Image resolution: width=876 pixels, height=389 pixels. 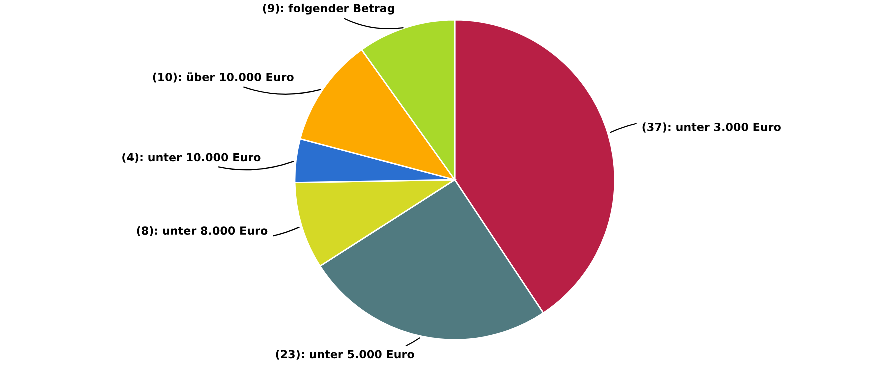 What do you see at coordinates (328, 9) in the screenshot?
I see `slice-label: (9): folgender Betrag` at bounding box center [328, 9].